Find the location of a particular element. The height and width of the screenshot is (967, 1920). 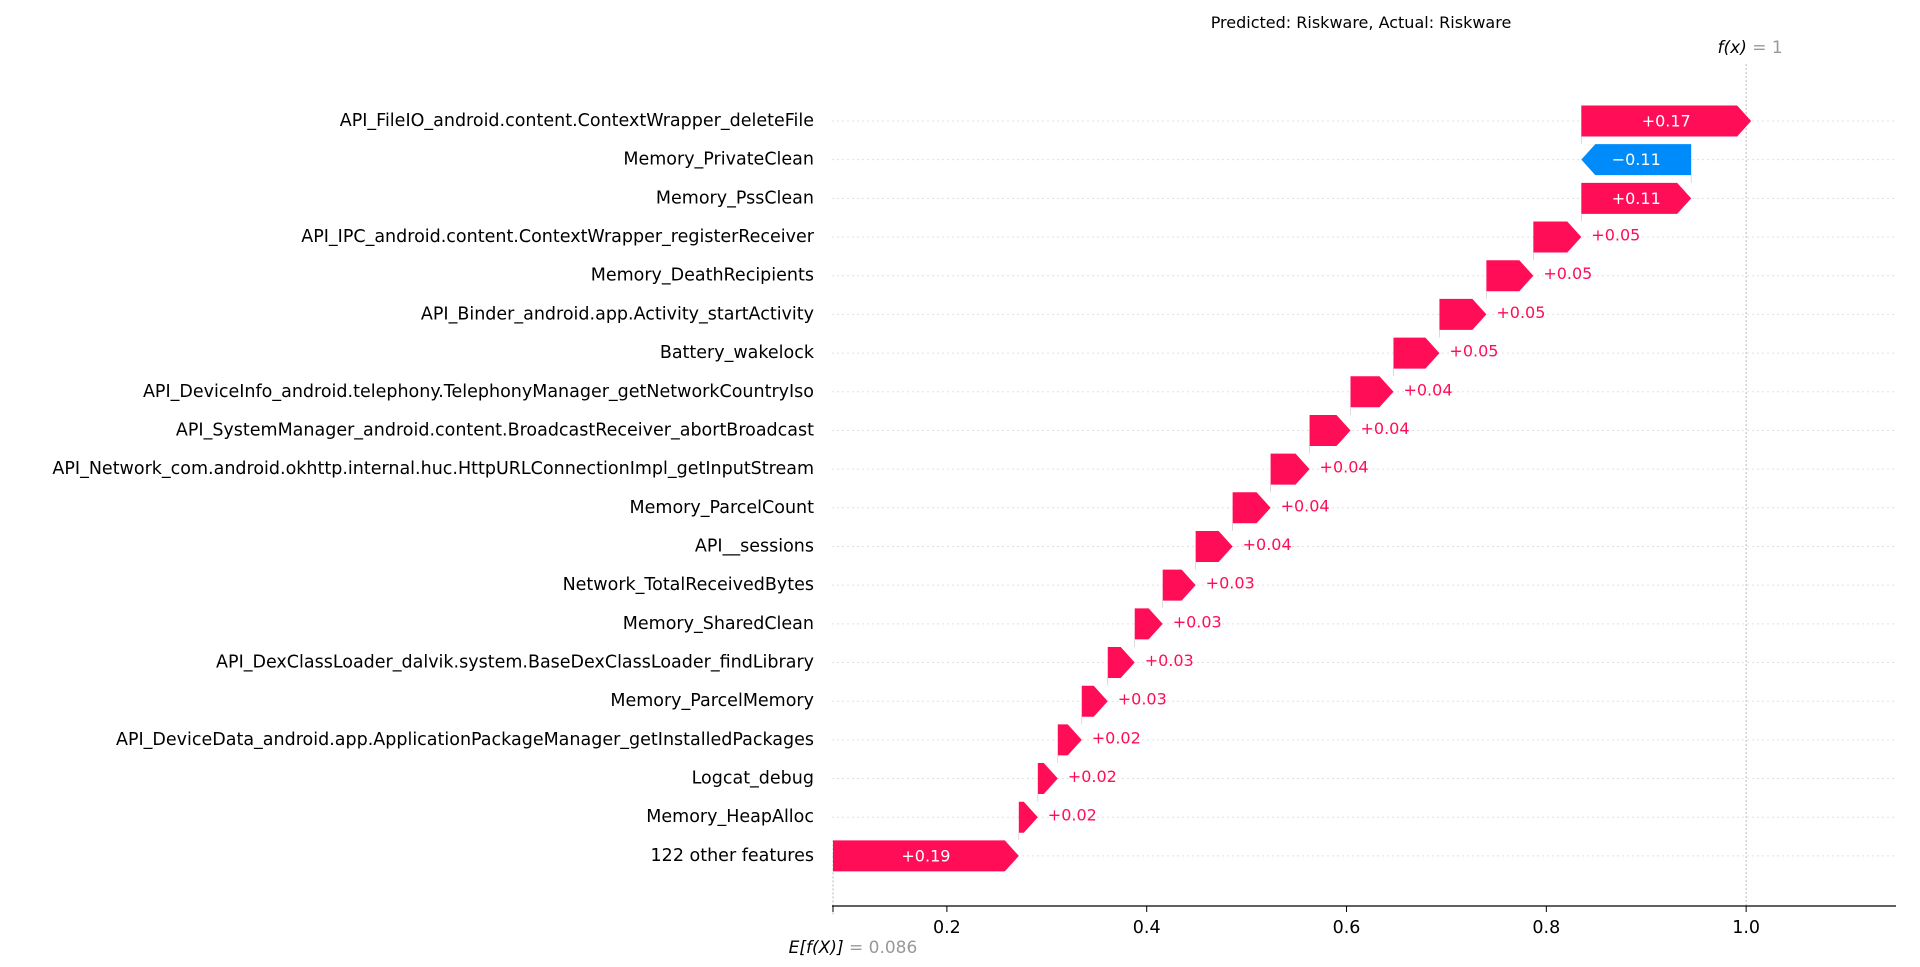

x-tick-label: 0.8 is located at coordinates (1546, 928).